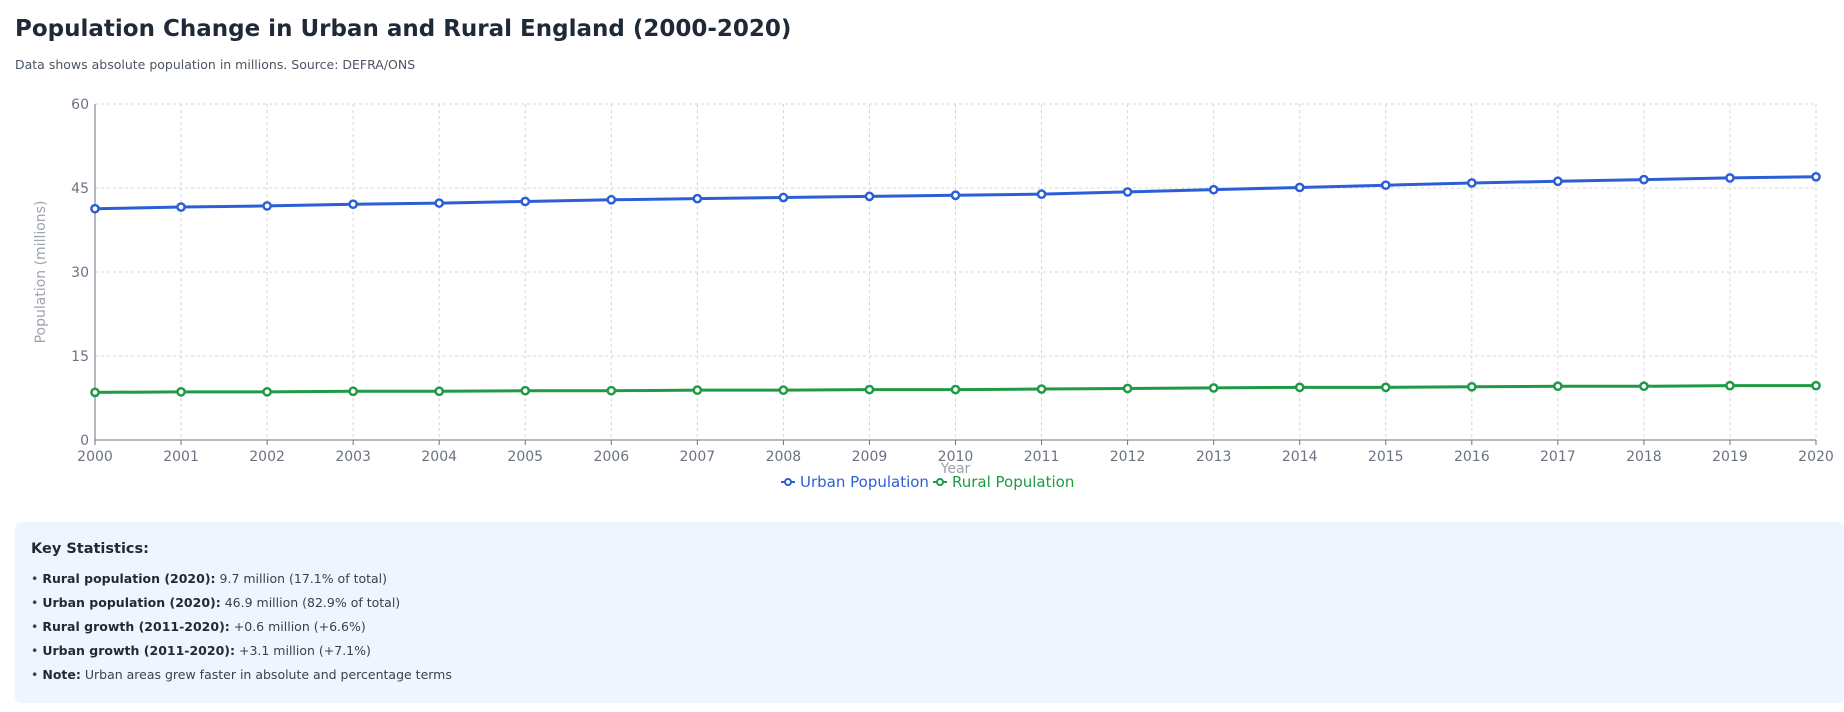  Describe the element at coordinates (864, 482) in the screenshot. I see `legend-label: Urban Population` at that location.